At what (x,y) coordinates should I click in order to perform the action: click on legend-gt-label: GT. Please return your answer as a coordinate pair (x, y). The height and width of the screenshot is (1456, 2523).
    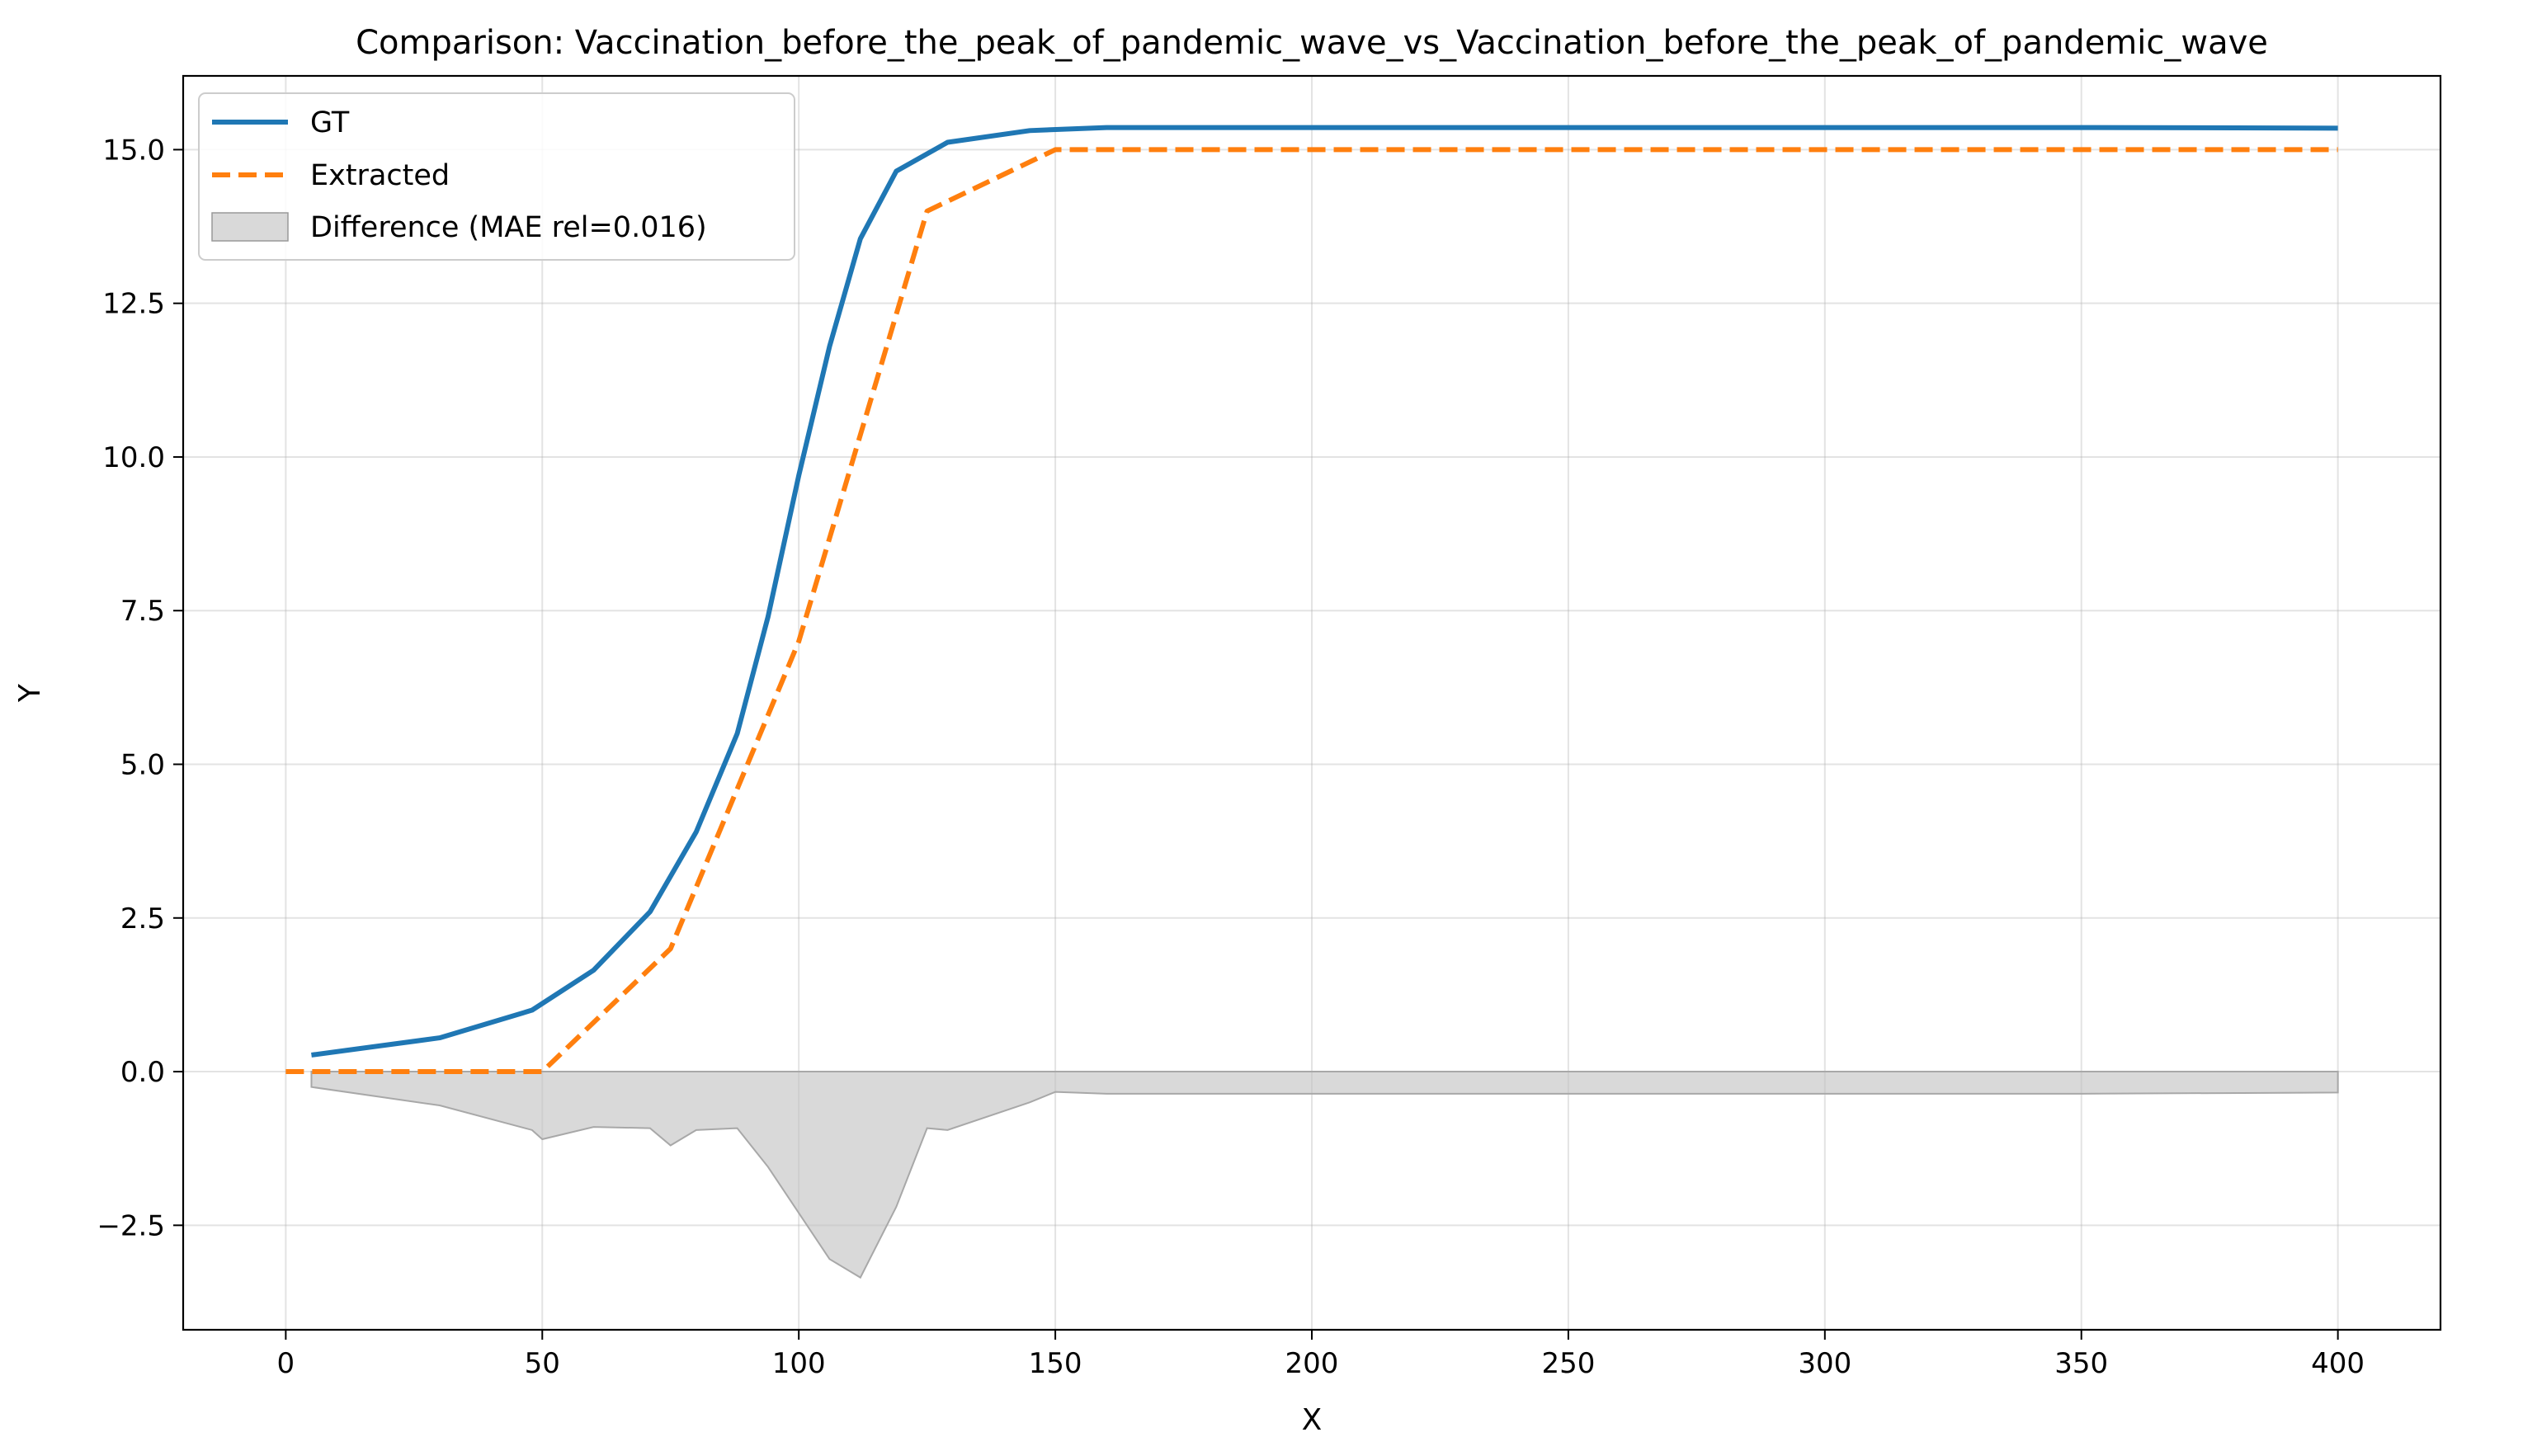
    Looking at the image, I should click on (330, 122).